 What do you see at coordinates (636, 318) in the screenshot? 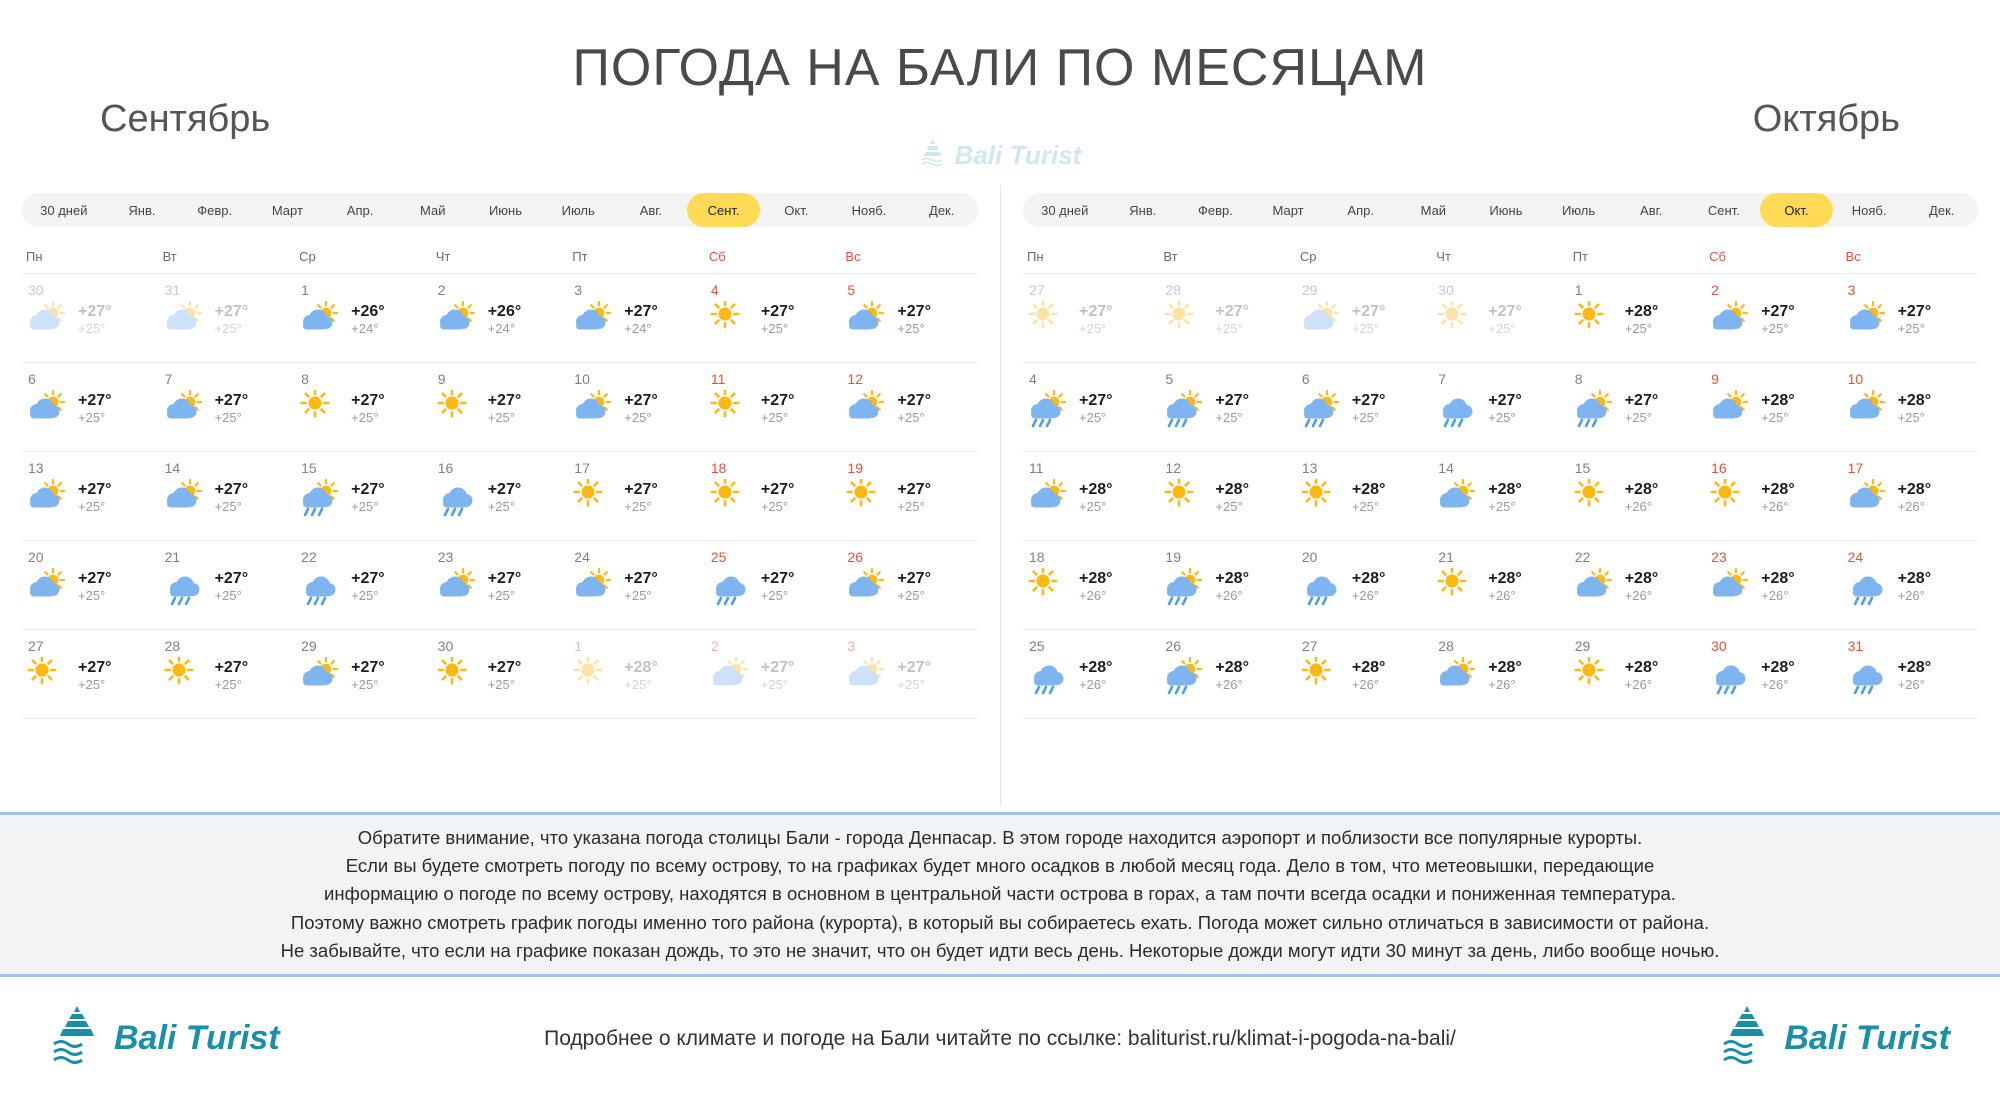
I see `day-cell: 3 +27° +24°` at bounding box center [636, 318].